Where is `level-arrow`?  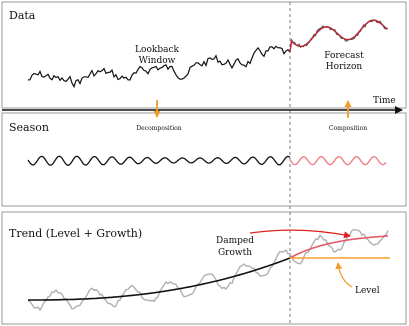 level-arrow is located at coordinates (344, 275).